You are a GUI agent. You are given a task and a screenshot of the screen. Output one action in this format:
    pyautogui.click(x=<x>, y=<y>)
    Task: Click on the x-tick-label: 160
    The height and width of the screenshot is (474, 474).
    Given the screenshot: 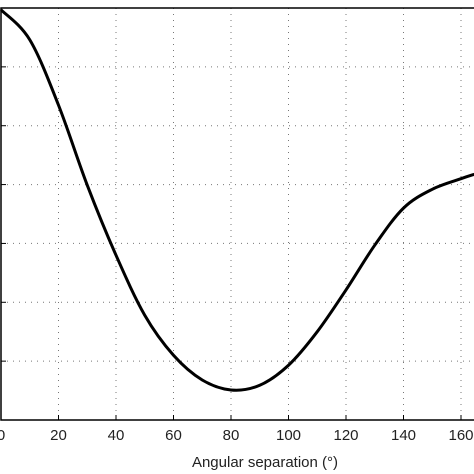 What is the action you would take?
    pyautogui.click(x=460, y=435)
    